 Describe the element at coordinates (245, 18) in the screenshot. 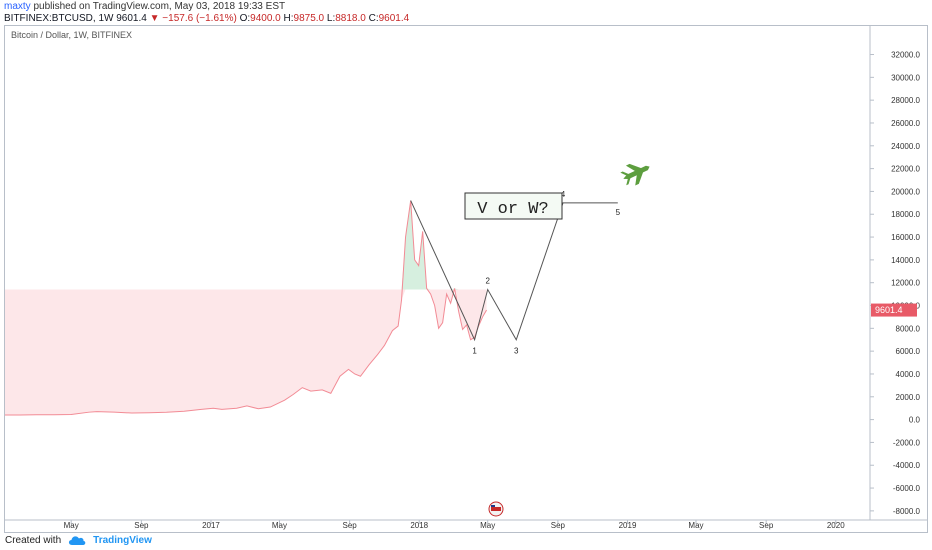

I see `open-label: O:` at that location.